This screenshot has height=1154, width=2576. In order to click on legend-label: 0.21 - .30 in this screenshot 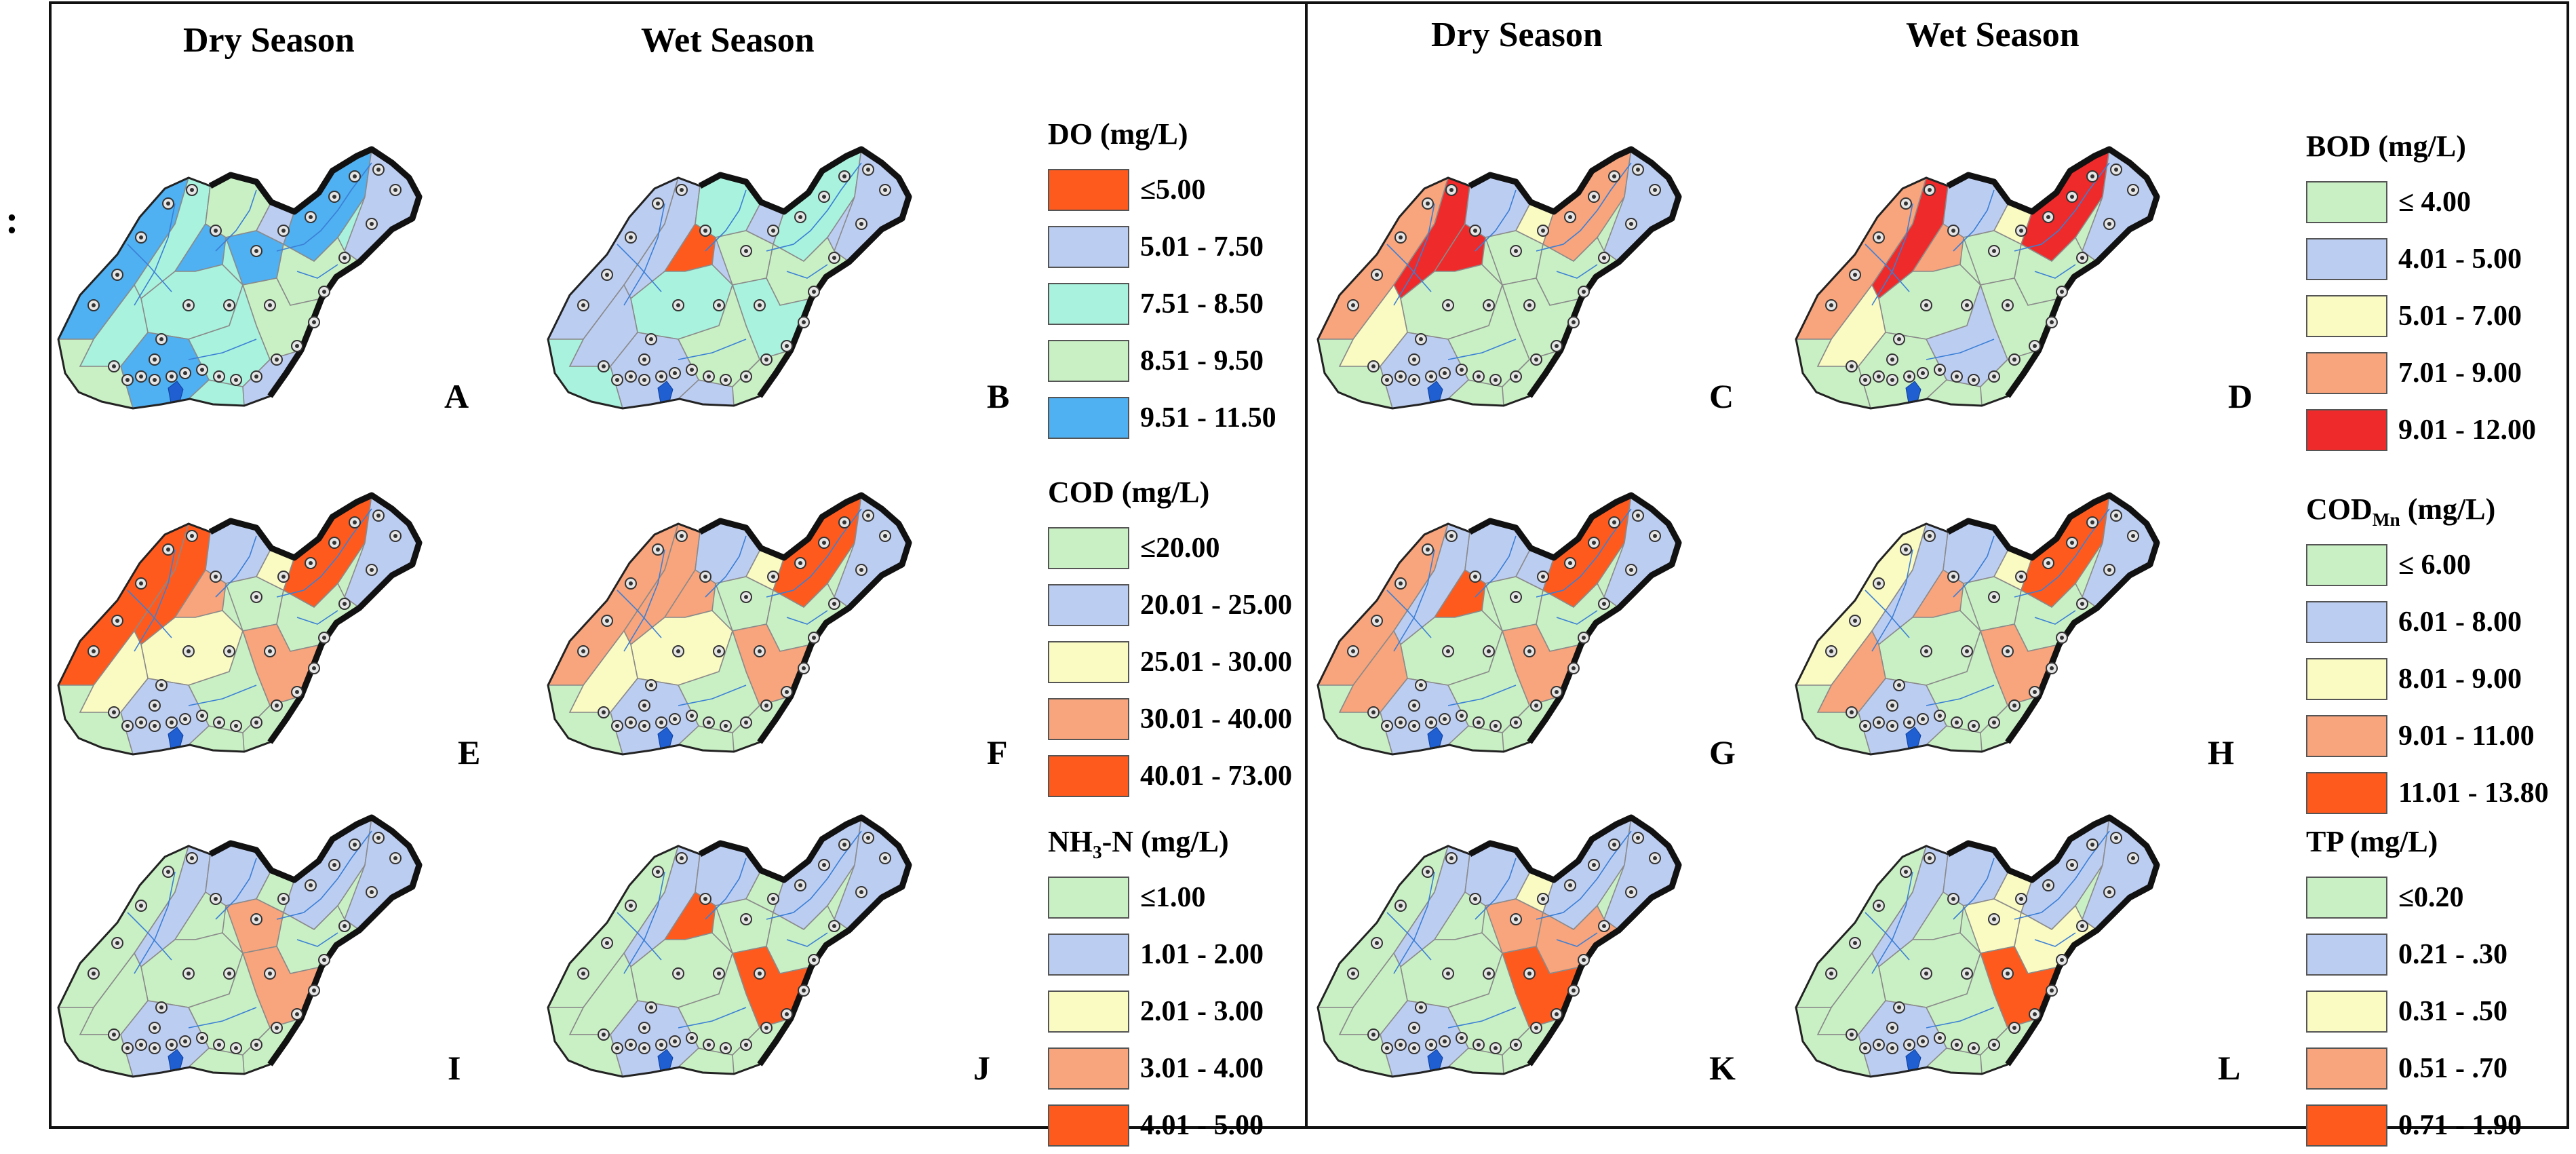, I will do `click(2452, 955)`.